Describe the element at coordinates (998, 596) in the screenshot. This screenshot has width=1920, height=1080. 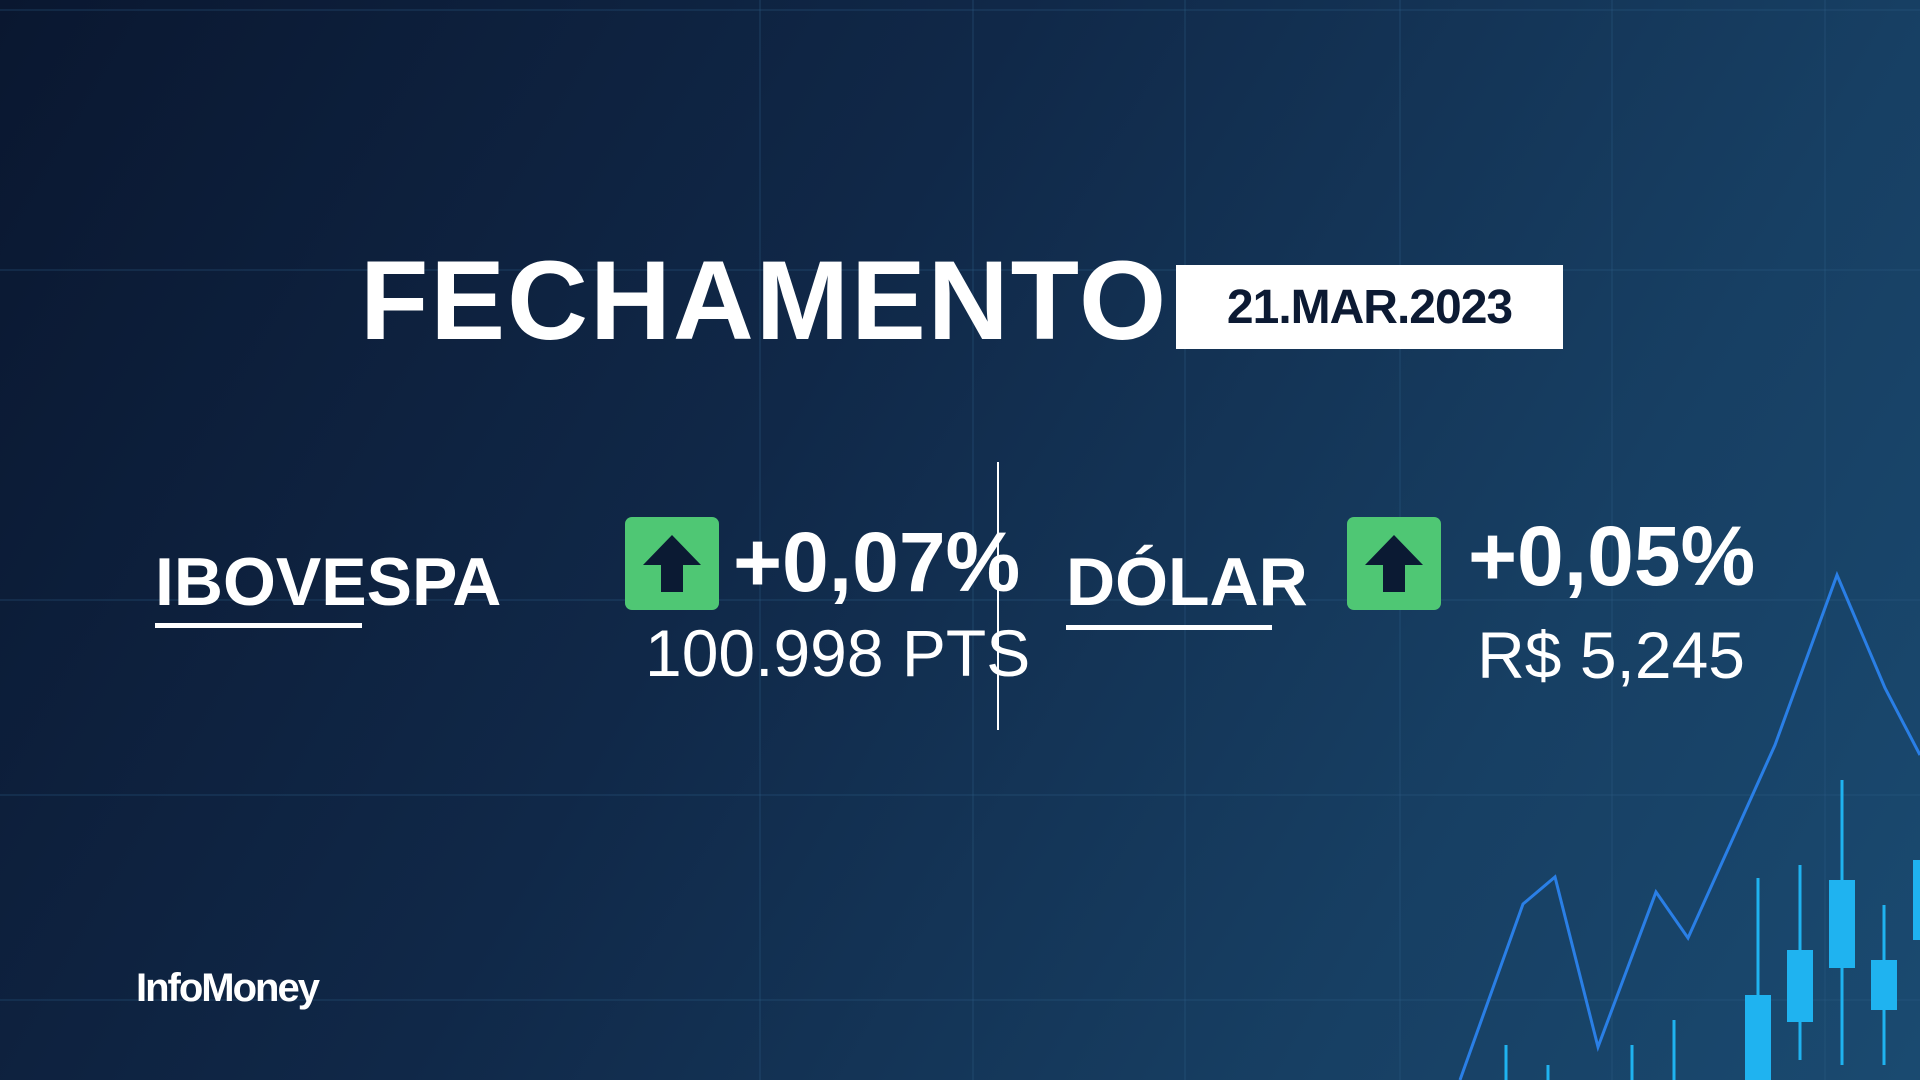
I see `divider` at that location.